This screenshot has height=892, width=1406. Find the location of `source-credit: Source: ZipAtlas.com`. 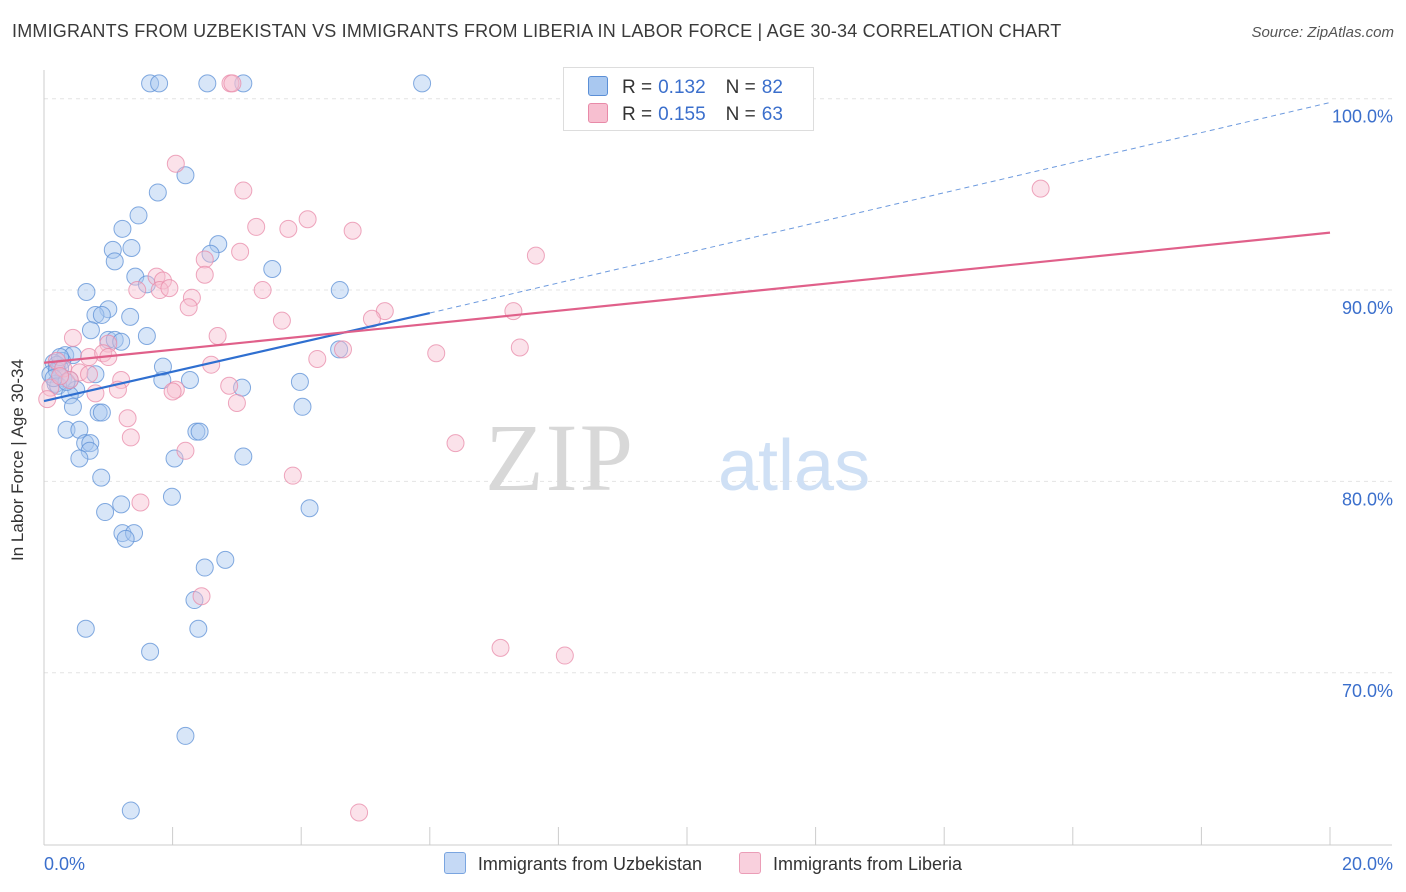

source-credit: Source: ZipAtlas.com is located at coordinates (1322, 32).